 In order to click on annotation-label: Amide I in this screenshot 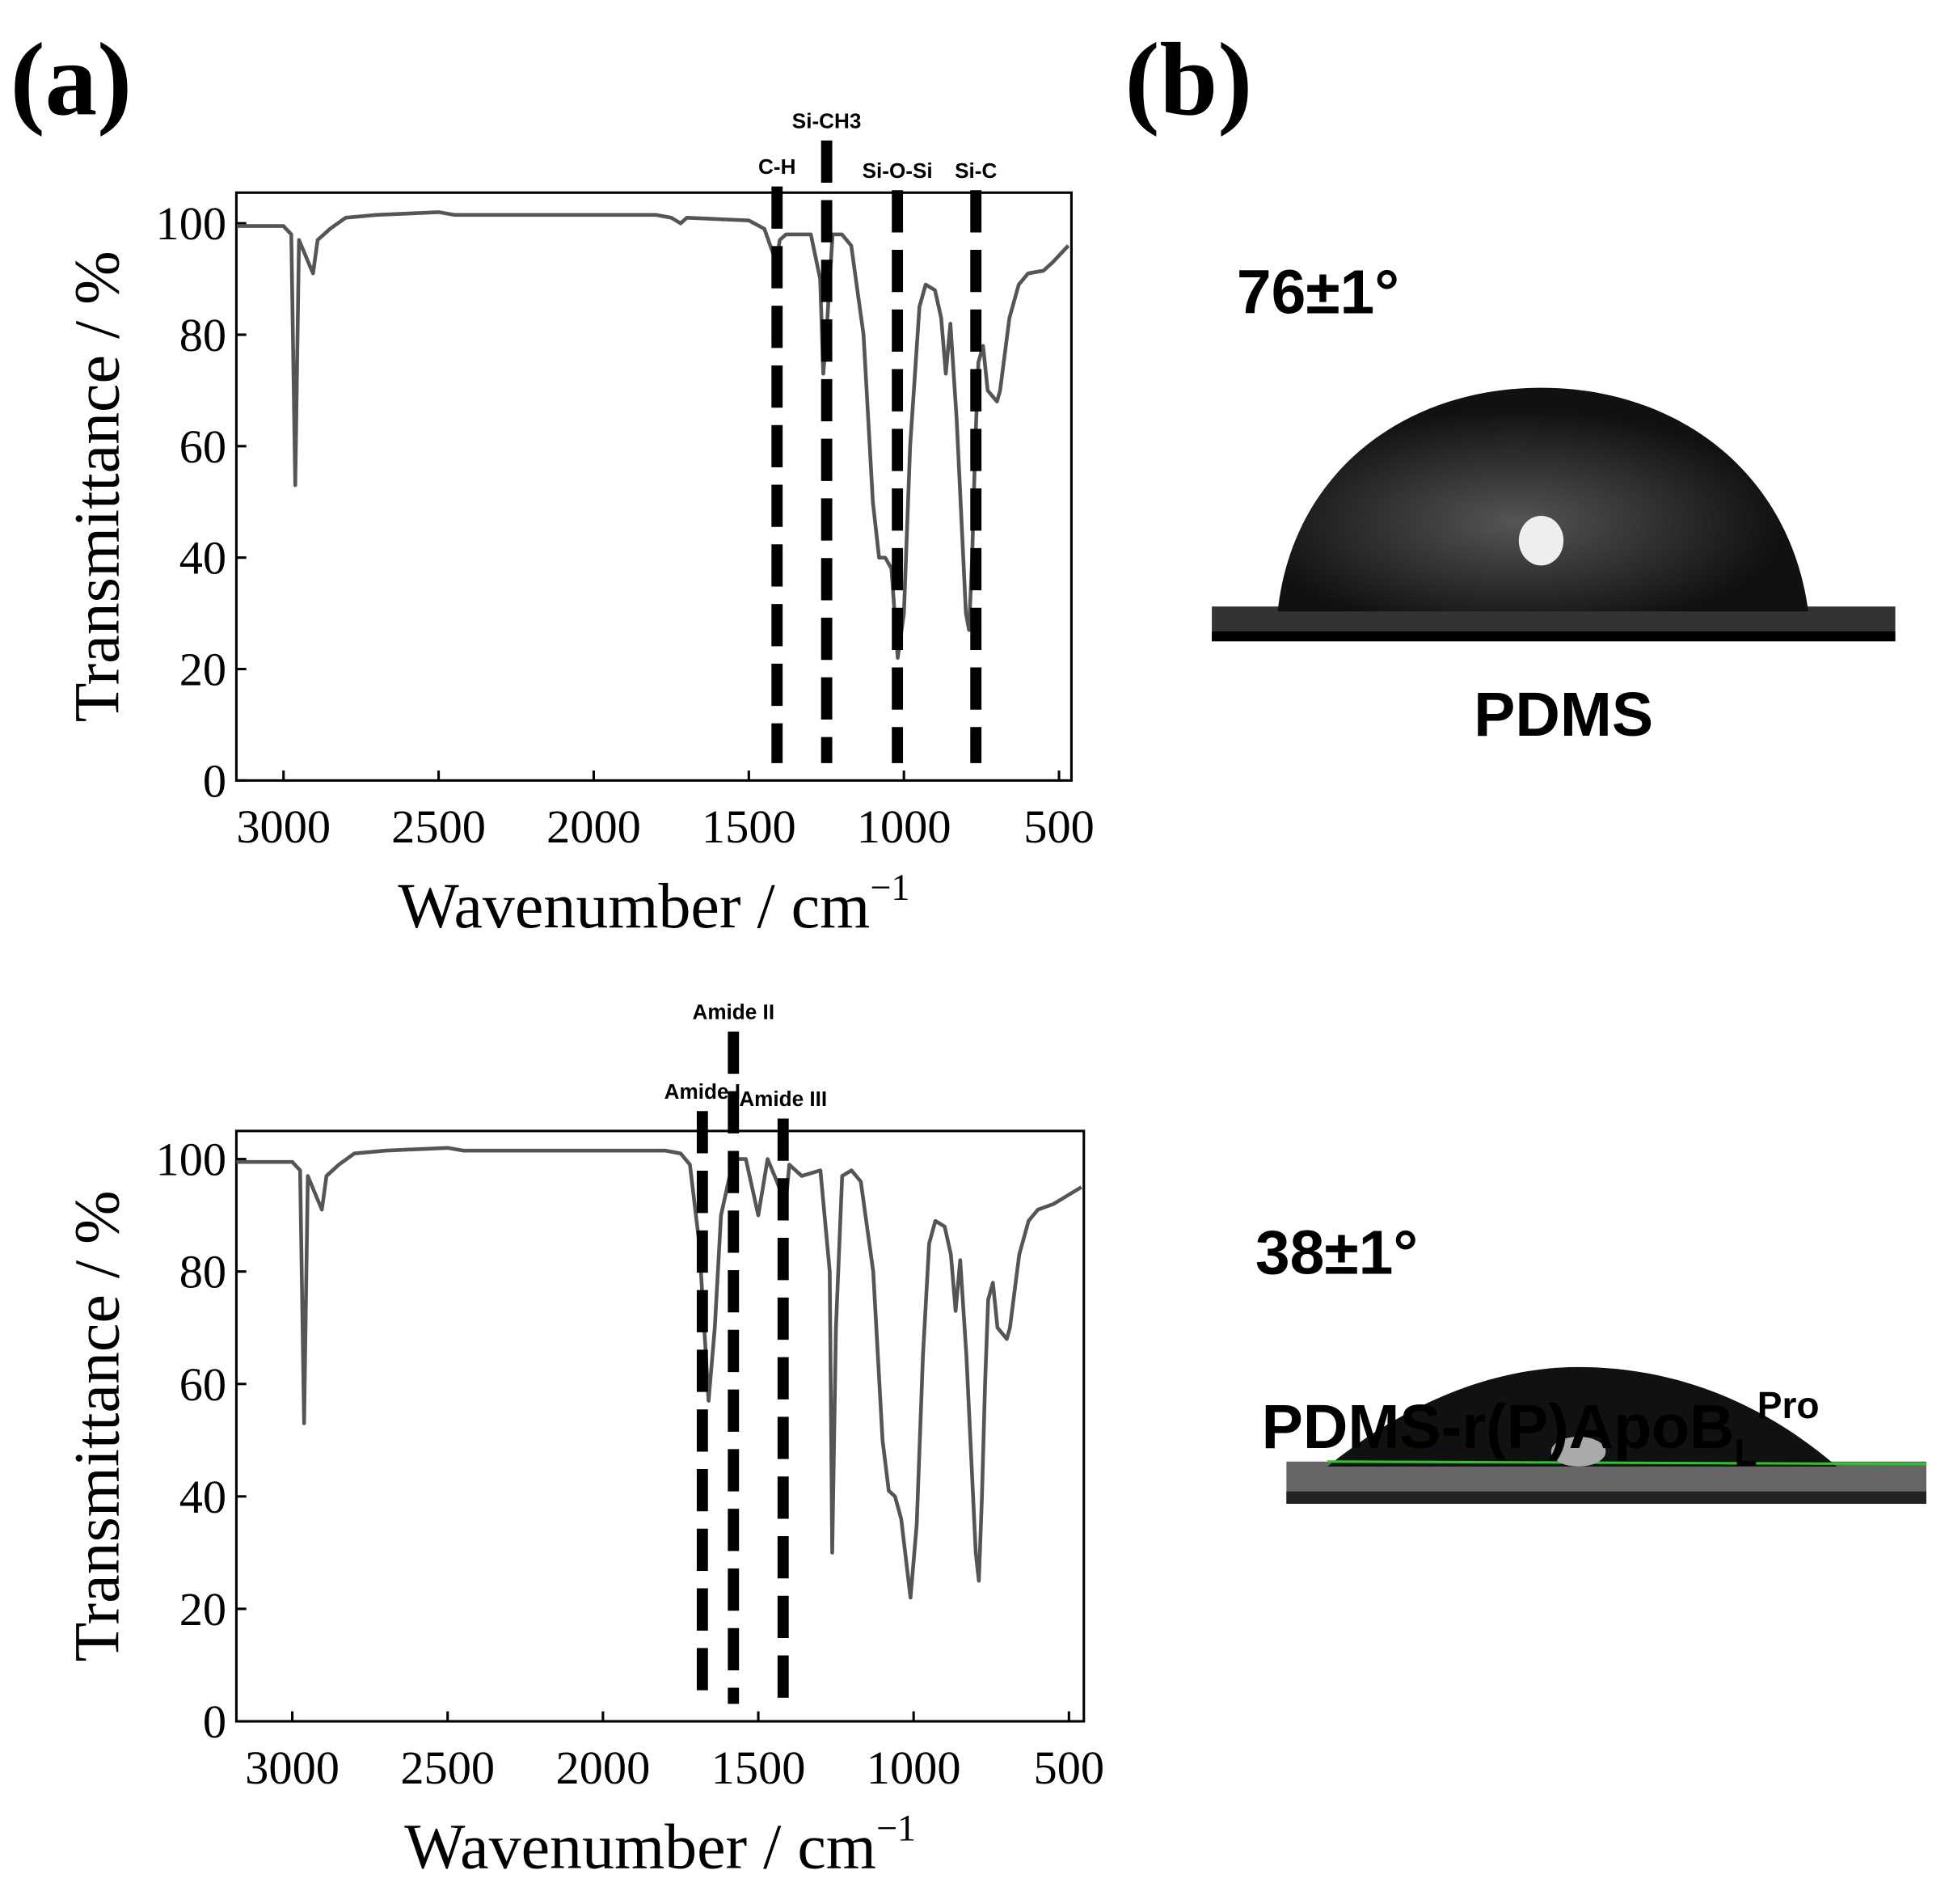, I will do `click(702, 1092)`.